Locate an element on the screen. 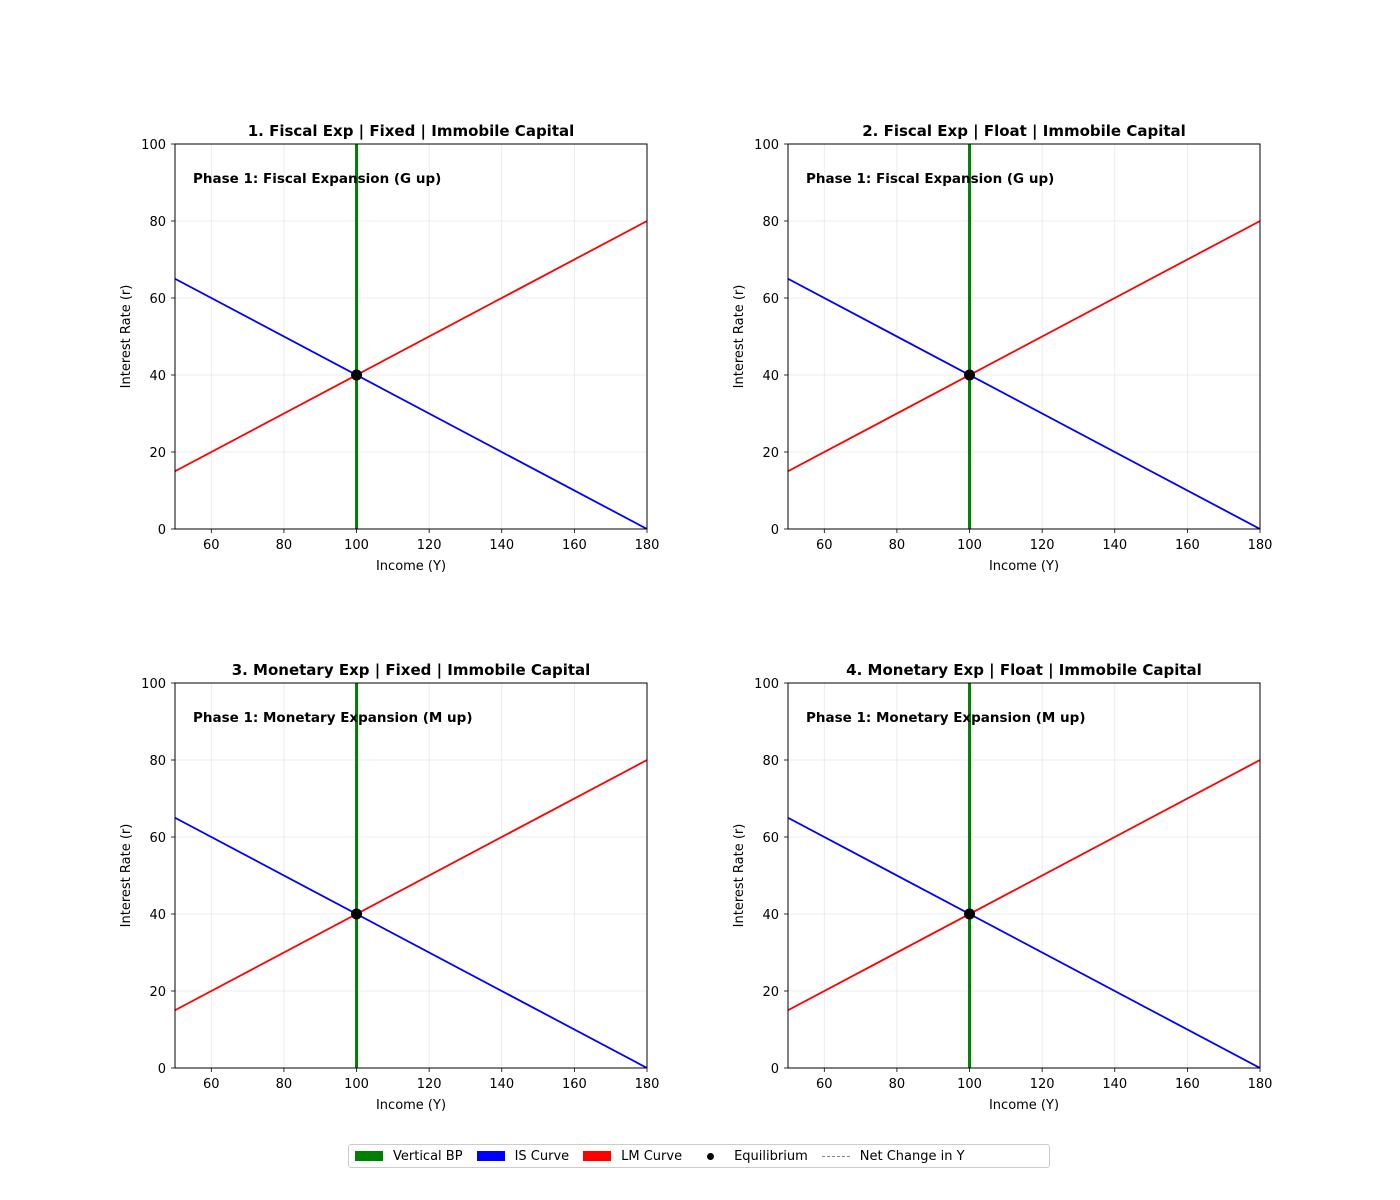 Image resolution: width=1400 pixels, height=1200 pixels. legend-label-net-change: Net Change in Y is located at coordinates (912, 1156).